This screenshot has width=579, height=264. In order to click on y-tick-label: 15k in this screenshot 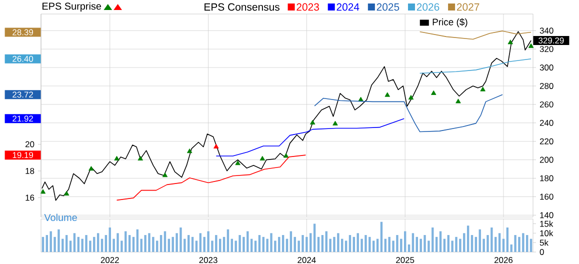, I will do `click(547, 223)`.